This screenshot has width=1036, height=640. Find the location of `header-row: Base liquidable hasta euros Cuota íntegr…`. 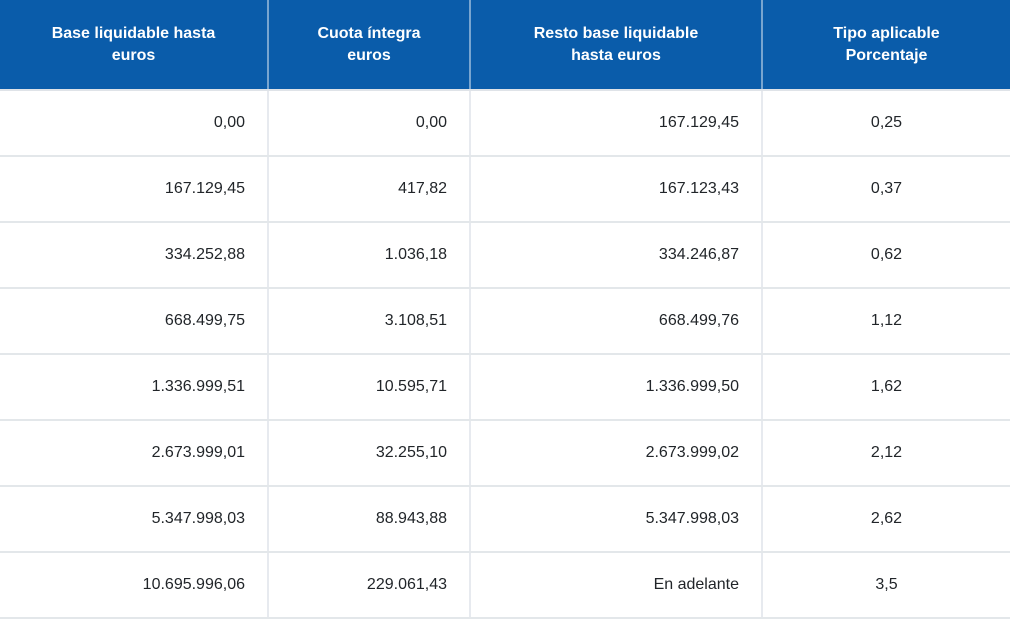

header-row: Base liquidable hasta euros Cuota íntegr… is located at coordinates (505, 45).